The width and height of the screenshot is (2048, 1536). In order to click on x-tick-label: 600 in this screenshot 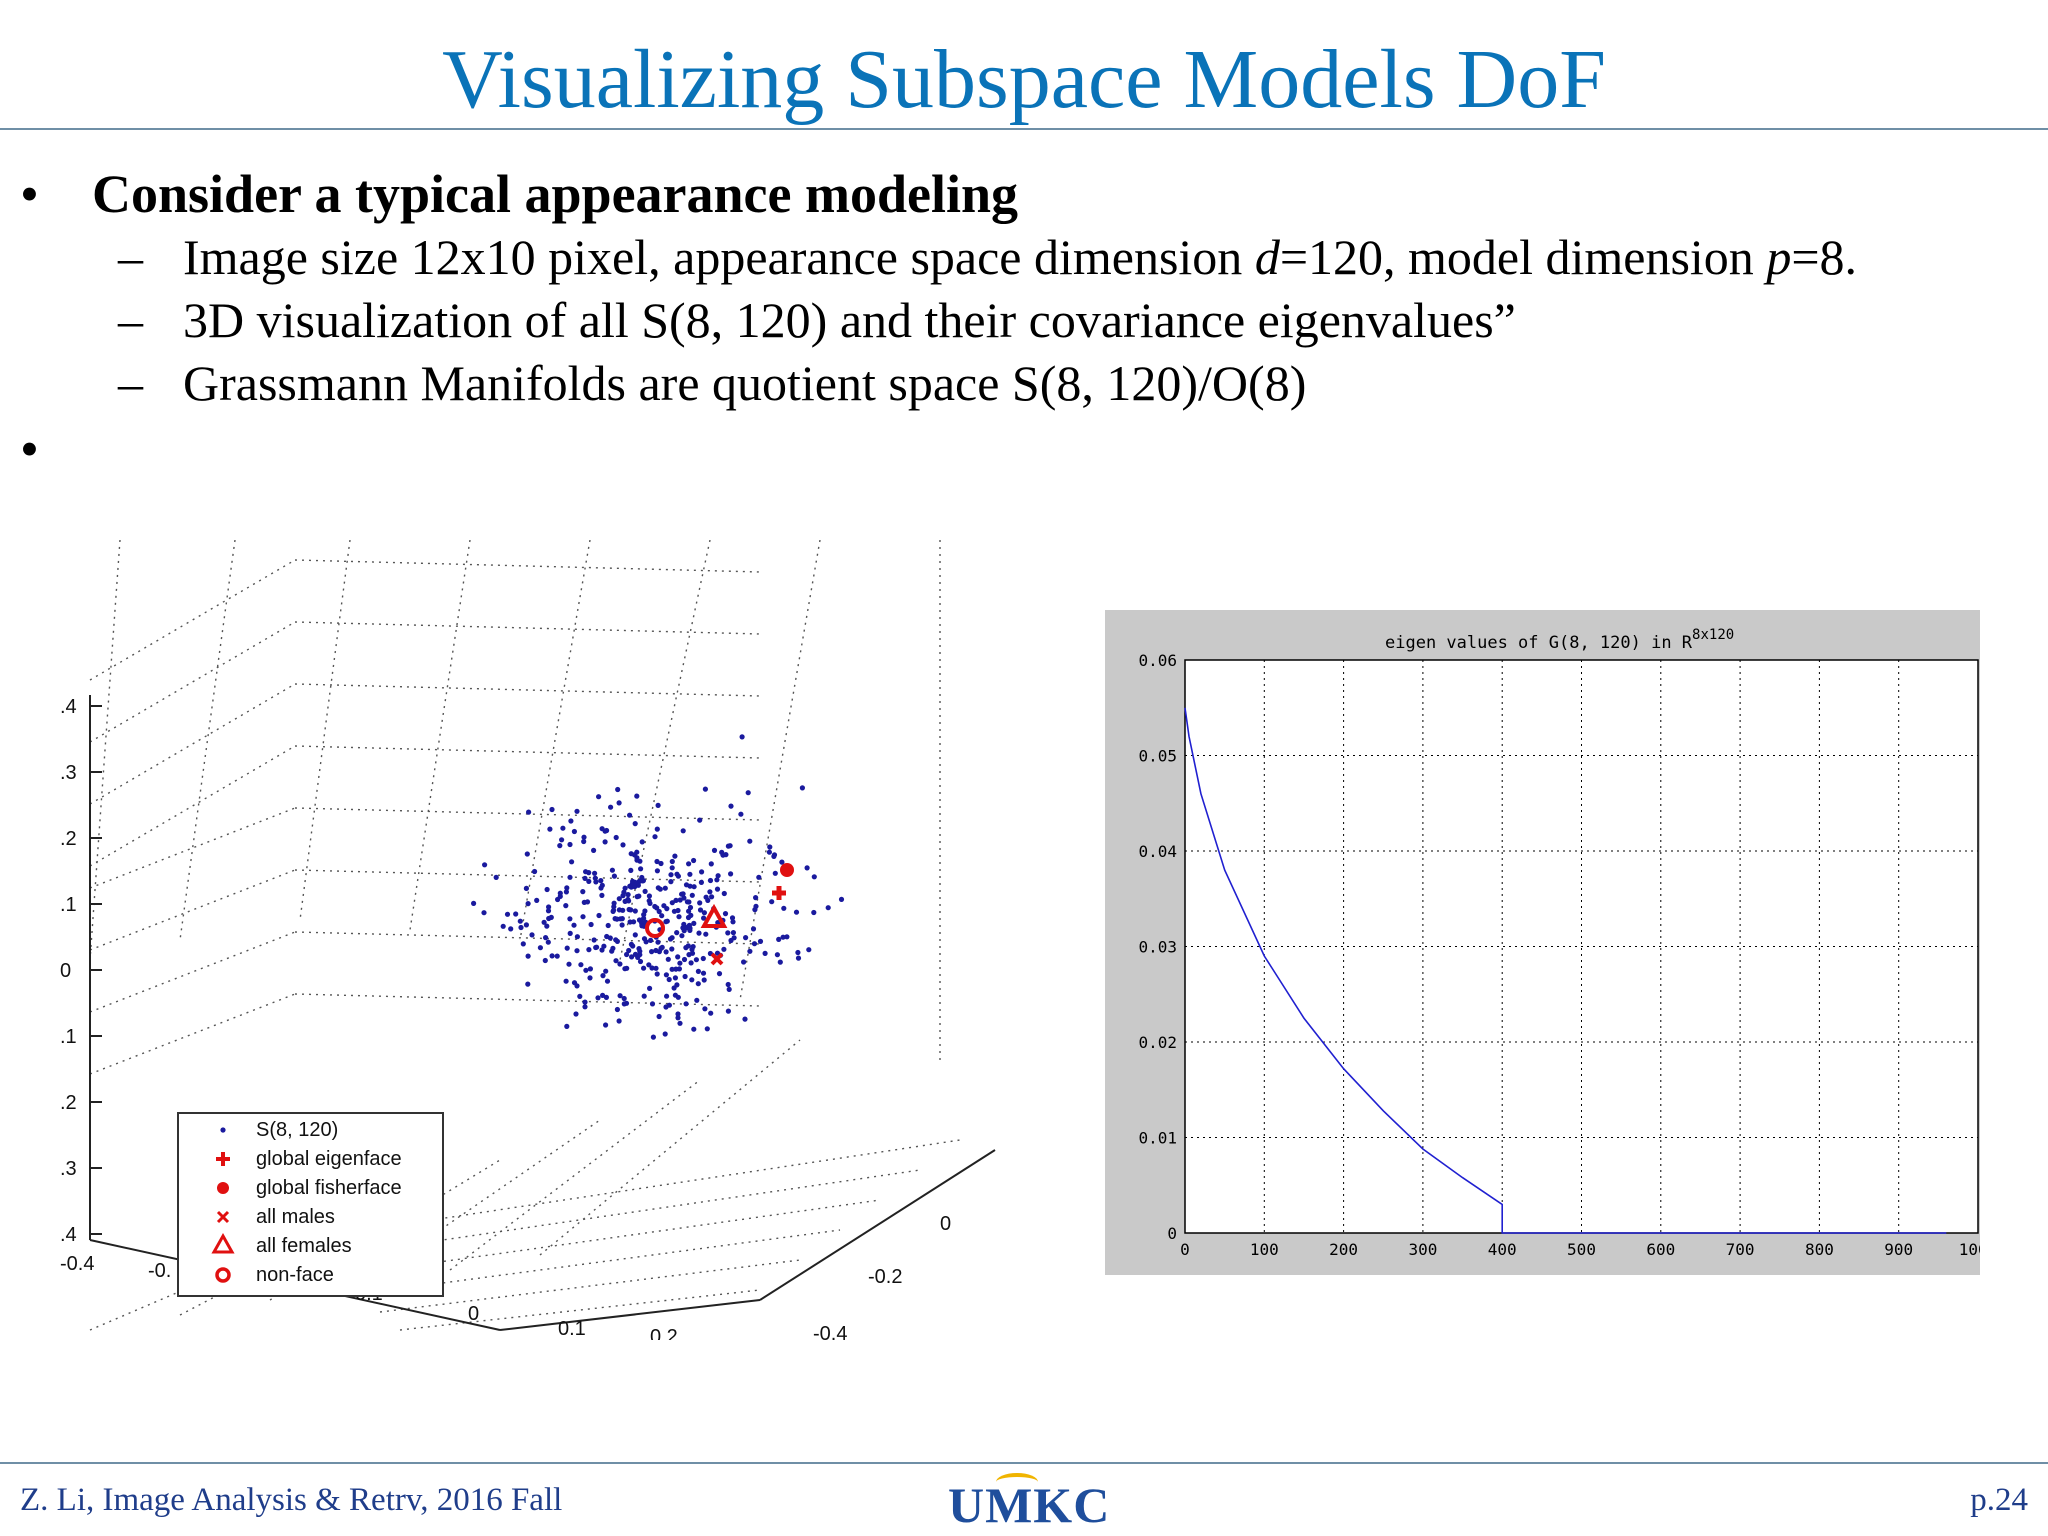, I will do `click(1660, 1249)`.